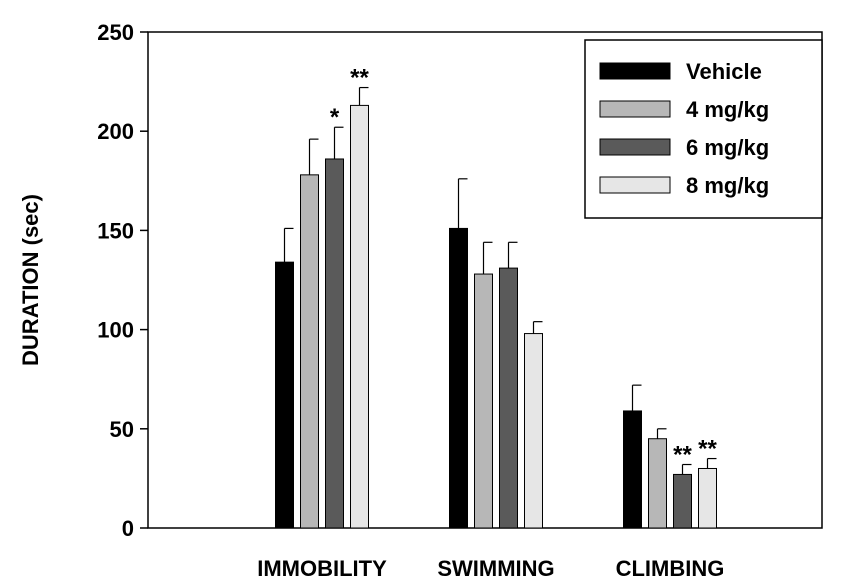 The width and height of the screenshot is (850, 582). I want to click on x-category-label: IMMOBILITY, so click(322, 568).